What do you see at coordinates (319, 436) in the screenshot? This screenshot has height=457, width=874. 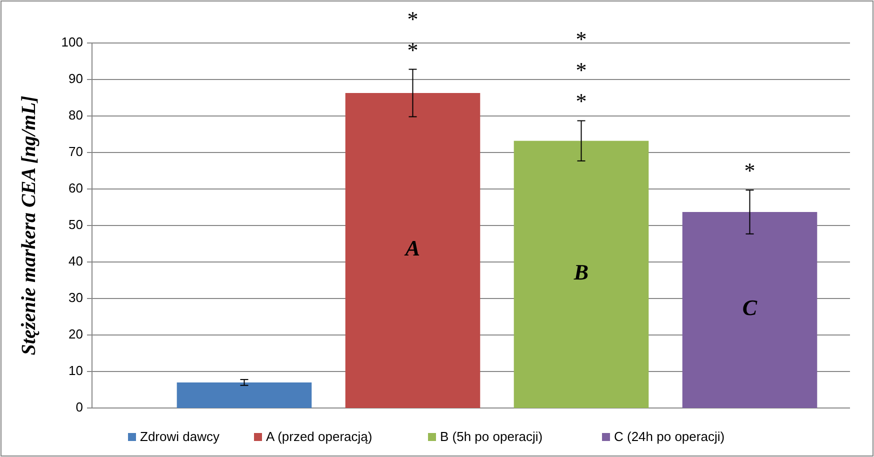 I see `legend-label: A (przed operacją)` at bounding box center [319, 436].